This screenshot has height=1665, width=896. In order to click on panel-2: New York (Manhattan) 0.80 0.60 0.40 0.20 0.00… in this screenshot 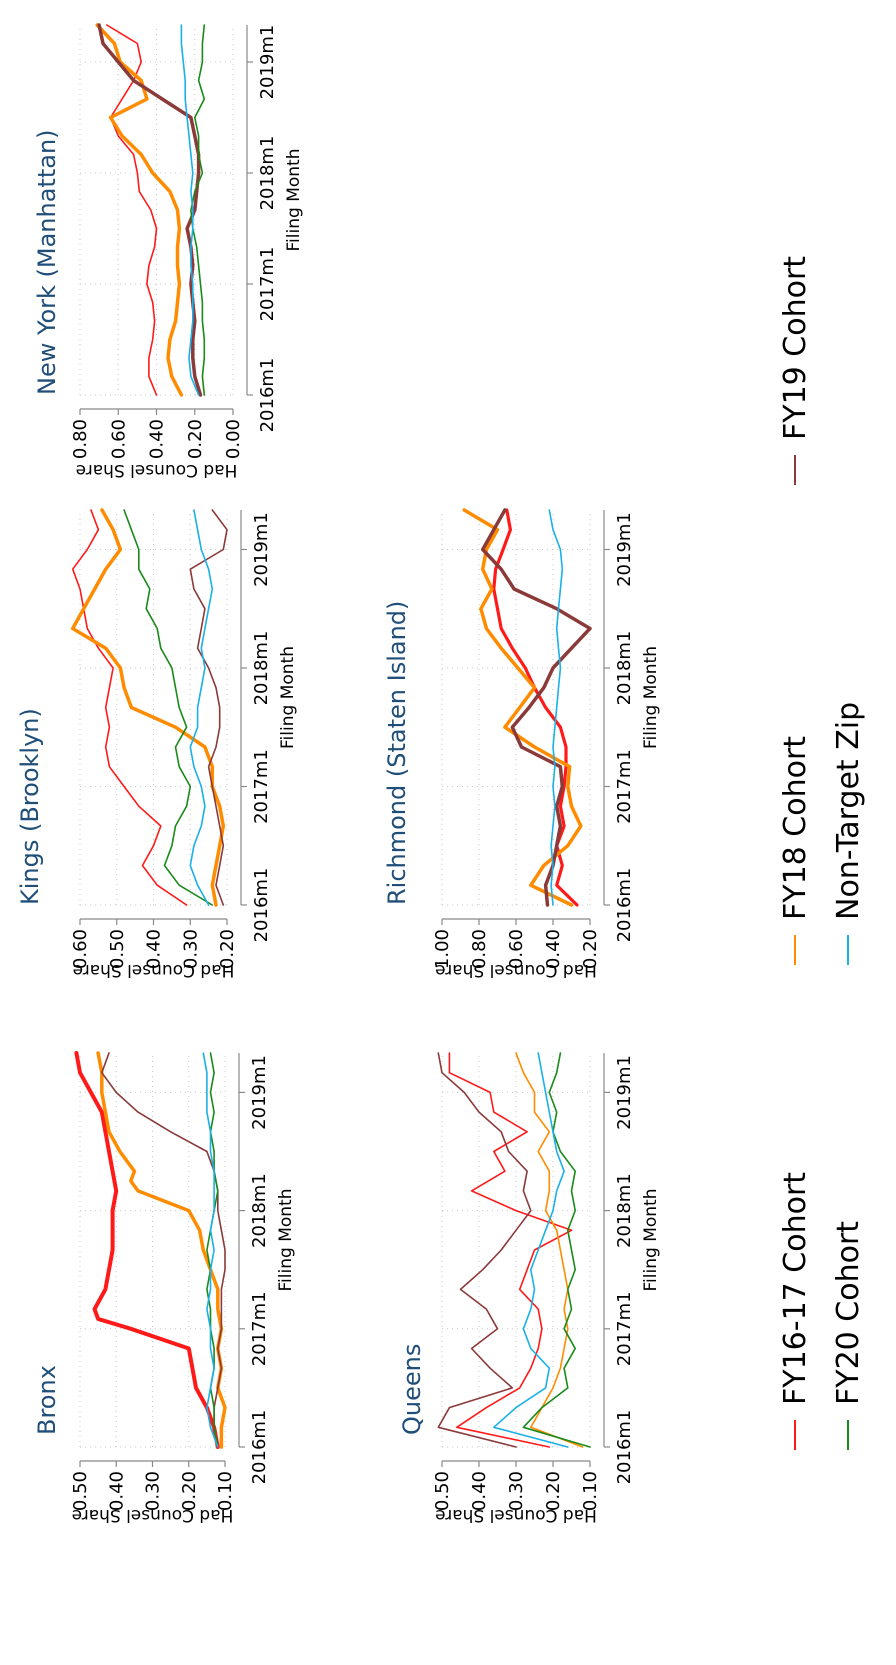, I will do `click(168, 251)`.